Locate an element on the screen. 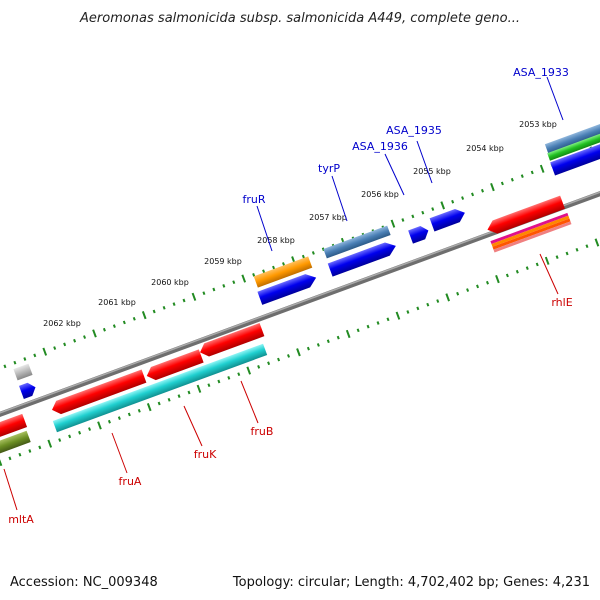  kbp-label: 2062 kbp is located at coordinates (62, 323).